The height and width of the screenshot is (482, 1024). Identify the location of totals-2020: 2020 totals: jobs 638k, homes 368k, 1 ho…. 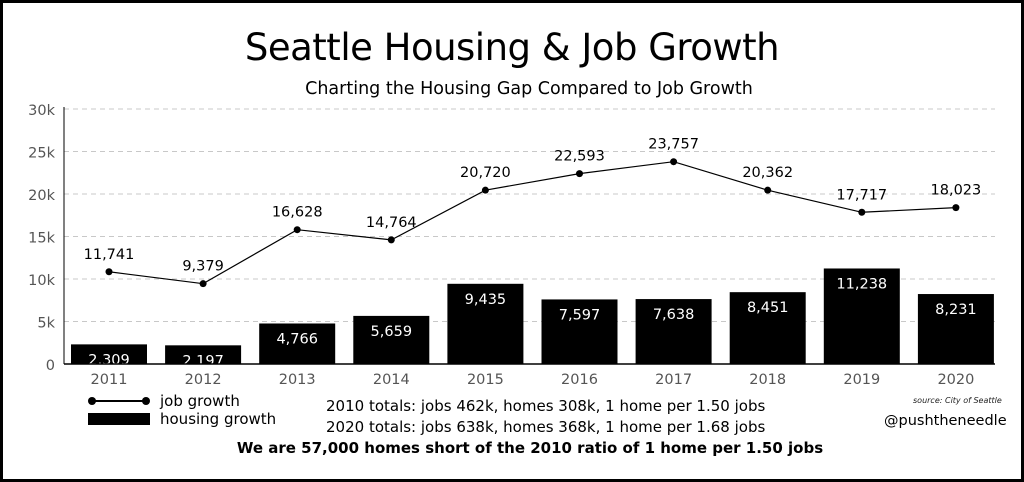
(546, 427).